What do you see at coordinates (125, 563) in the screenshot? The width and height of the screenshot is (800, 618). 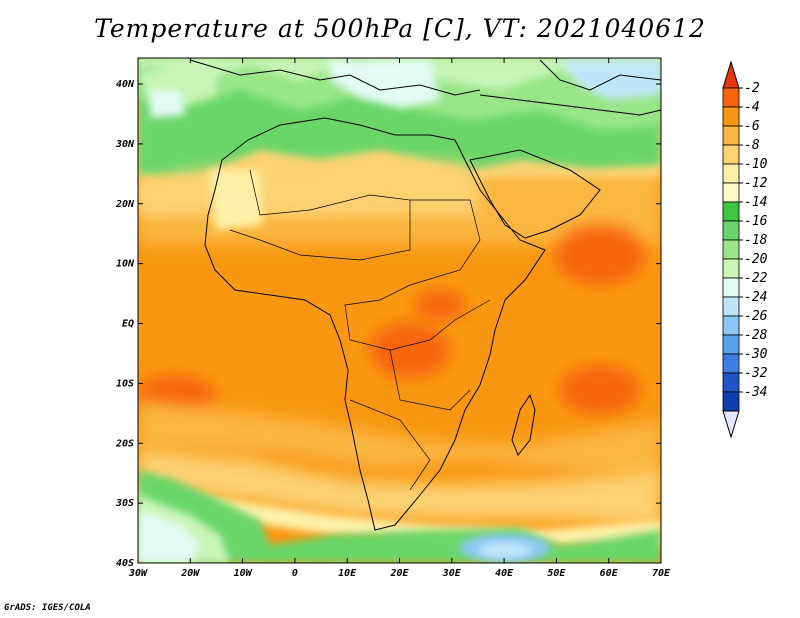 I see `lat-tick-label: 40S` at bounding box center [125, 563].